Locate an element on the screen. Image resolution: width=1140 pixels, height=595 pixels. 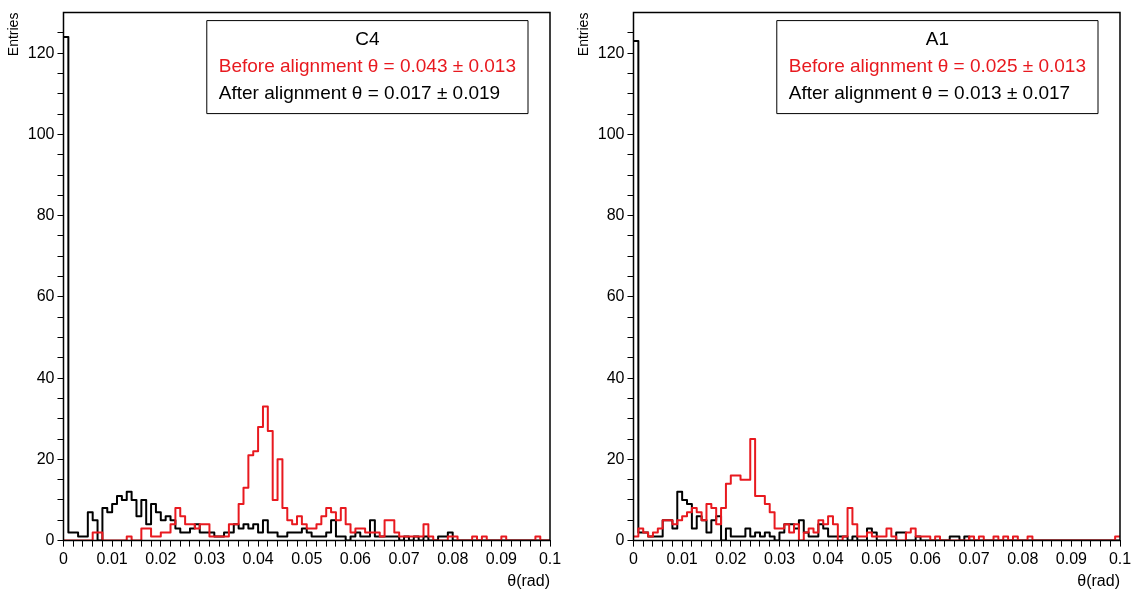
legend-title: A1 is located at coordinates (937, 39).